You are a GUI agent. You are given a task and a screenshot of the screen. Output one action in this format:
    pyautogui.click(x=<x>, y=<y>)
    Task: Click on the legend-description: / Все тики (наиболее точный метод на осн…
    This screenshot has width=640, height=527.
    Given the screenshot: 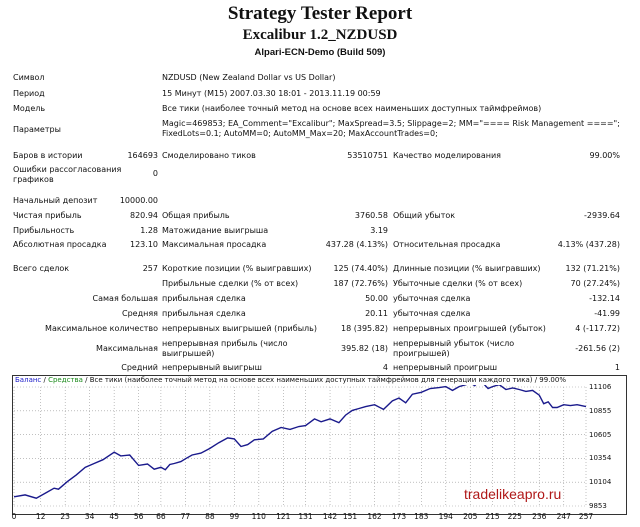 What is the action you would take?
    pyautogui.click(x=324, y=380)
    